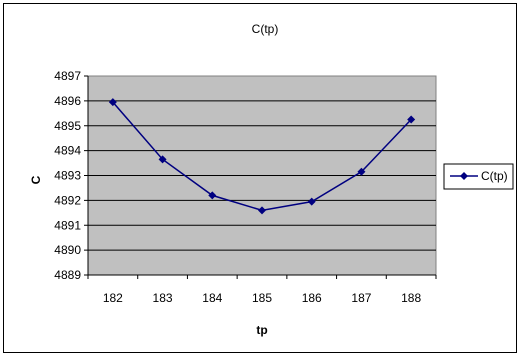 Image resolution: width=522 pixels, height=358 pixels. I want to click on x-tick-label: 185, so click(262, 298).